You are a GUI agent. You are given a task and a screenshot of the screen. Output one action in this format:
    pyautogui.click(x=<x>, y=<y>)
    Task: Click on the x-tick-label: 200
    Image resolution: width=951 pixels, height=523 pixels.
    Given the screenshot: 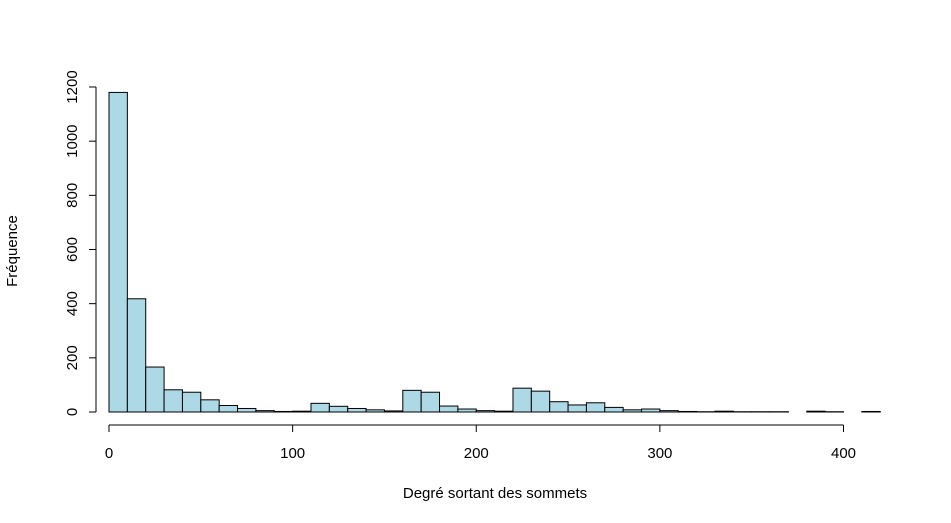 What is the action you would take?
    pyautogui.click(x=476, y=453)
    